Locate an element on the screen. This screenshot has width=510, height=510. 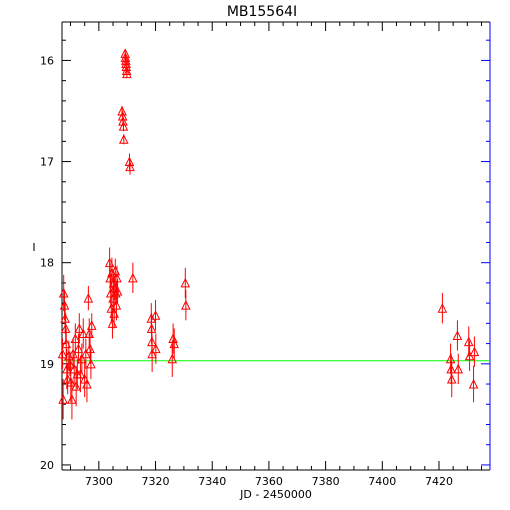
x-tick-label: 7320 is located at coordinates (156, 481).